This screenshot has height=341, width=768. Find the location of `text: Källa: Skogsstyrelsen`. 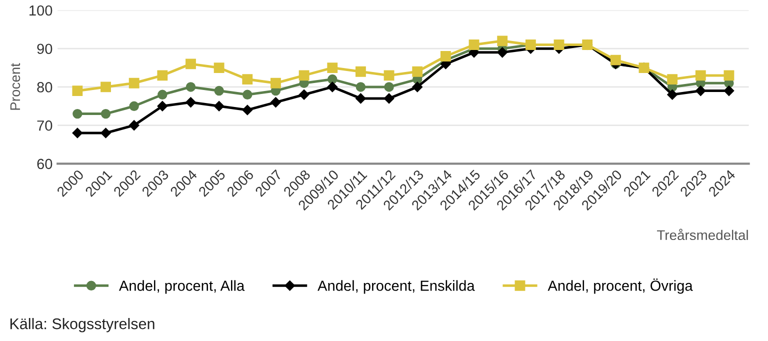

text: Källa: Skogsstyrelsen is located at coordinates (82, 325).